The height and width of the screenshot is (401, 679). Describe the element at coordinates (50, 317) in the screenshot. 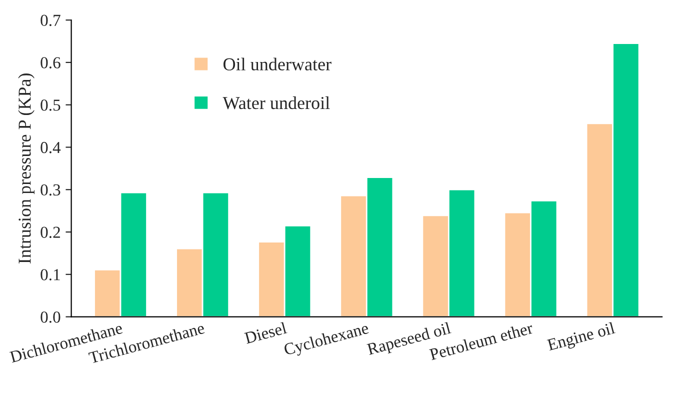

I see `y-tick-label: 0.0` at that location.